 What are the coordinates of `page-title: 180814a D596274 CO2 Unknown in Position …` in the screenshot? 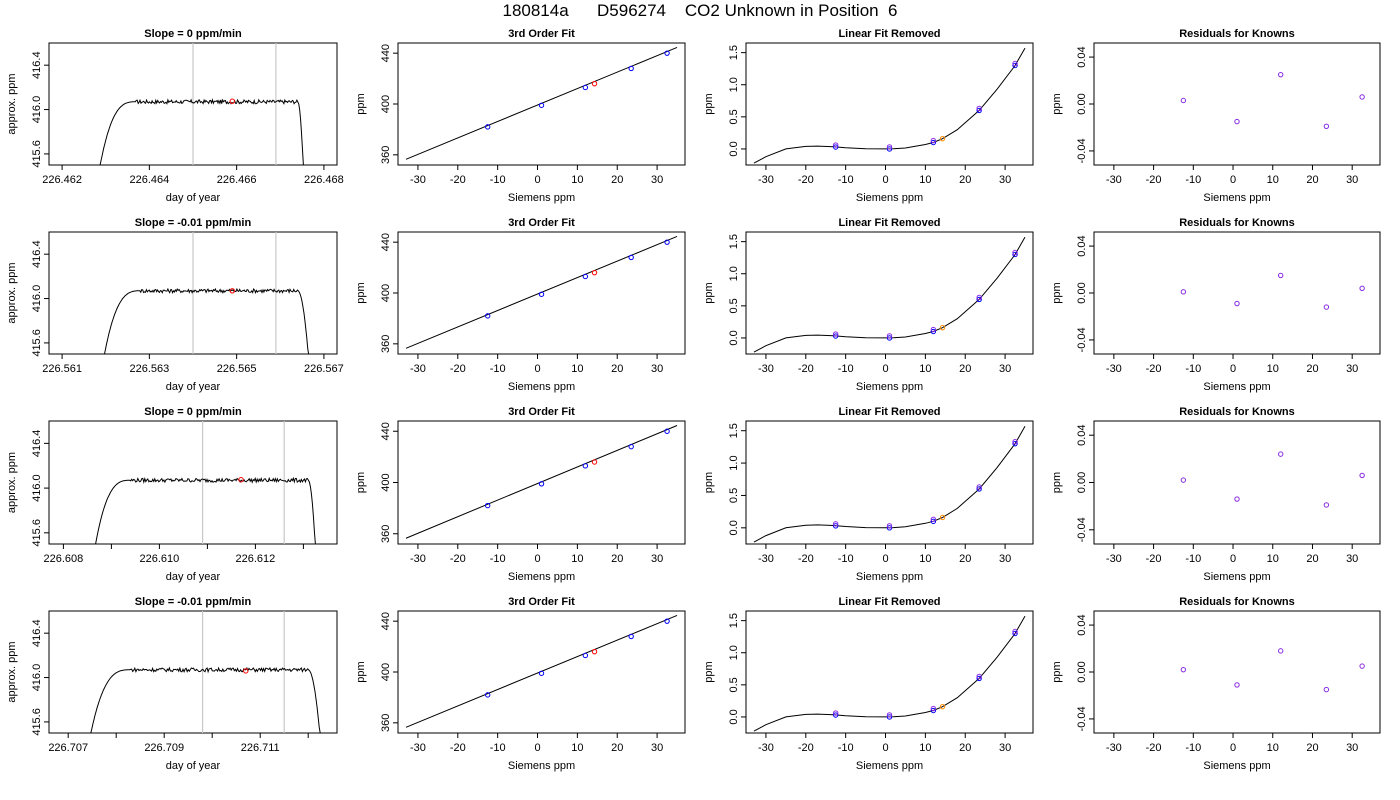 It's located at (700, 10).